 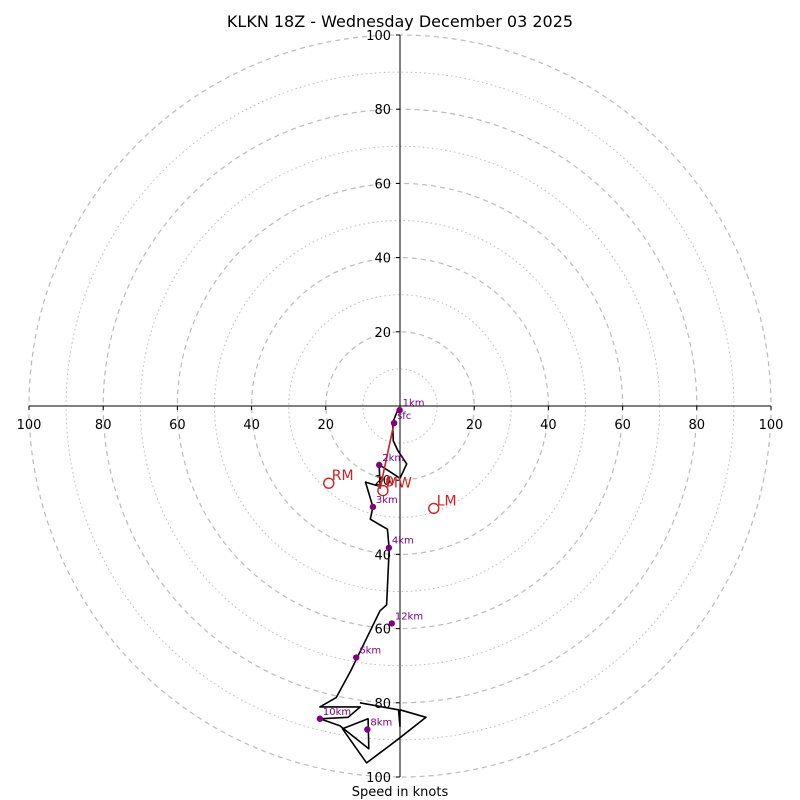 What do you see at coordinates (343, 476) in the screenshot?
I see `storm-motion-label: RM` at bounding box center [343, 476].